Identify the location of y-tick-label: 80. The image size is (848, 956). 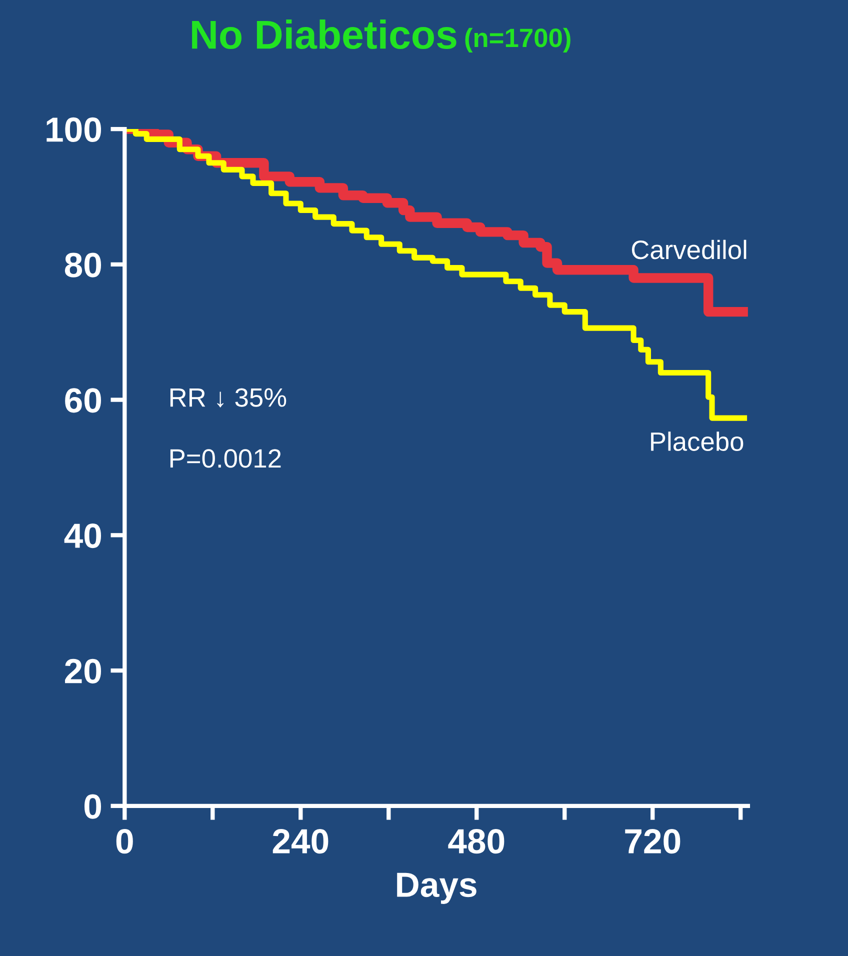
(83, 265).